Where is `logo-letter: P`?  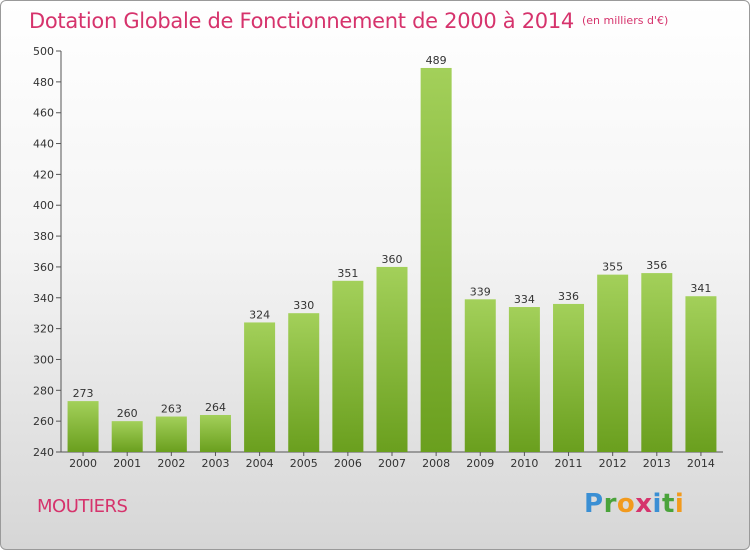 logo-letter: P is located at coordinates (594, 504).